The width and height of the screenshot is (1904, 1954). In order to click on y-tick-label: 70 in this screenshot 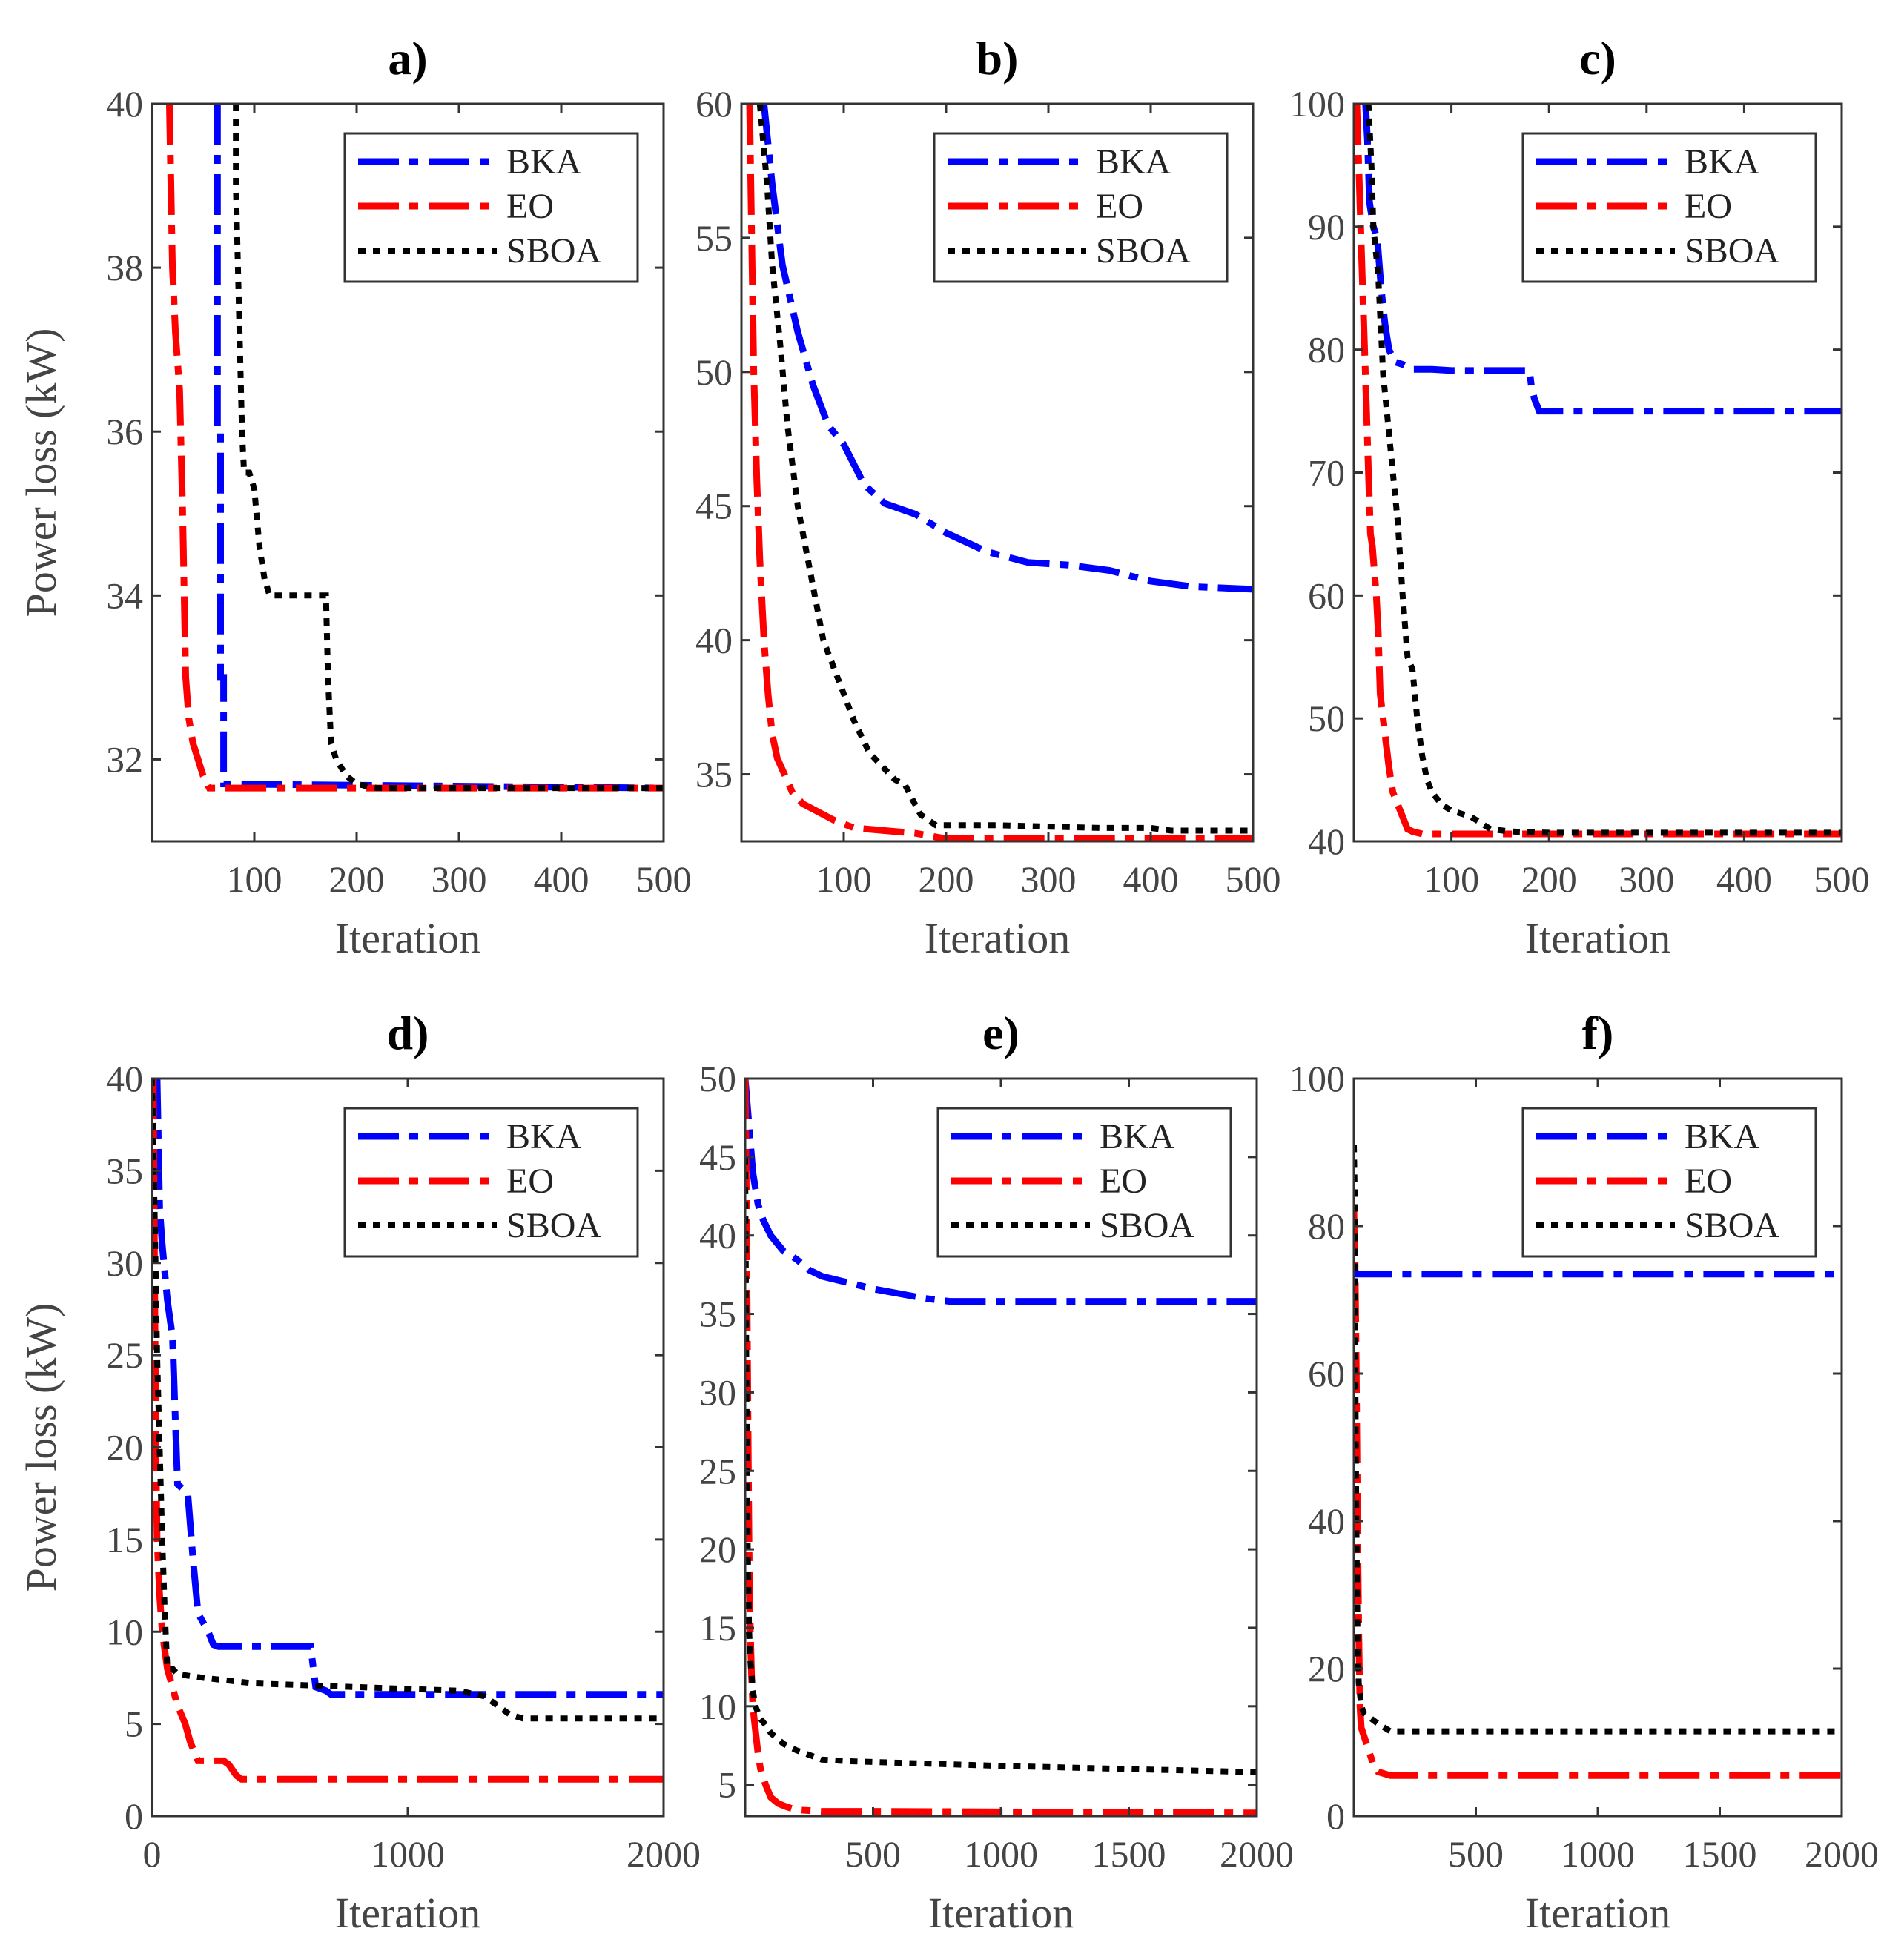, I will do `click(1326, 473)`.